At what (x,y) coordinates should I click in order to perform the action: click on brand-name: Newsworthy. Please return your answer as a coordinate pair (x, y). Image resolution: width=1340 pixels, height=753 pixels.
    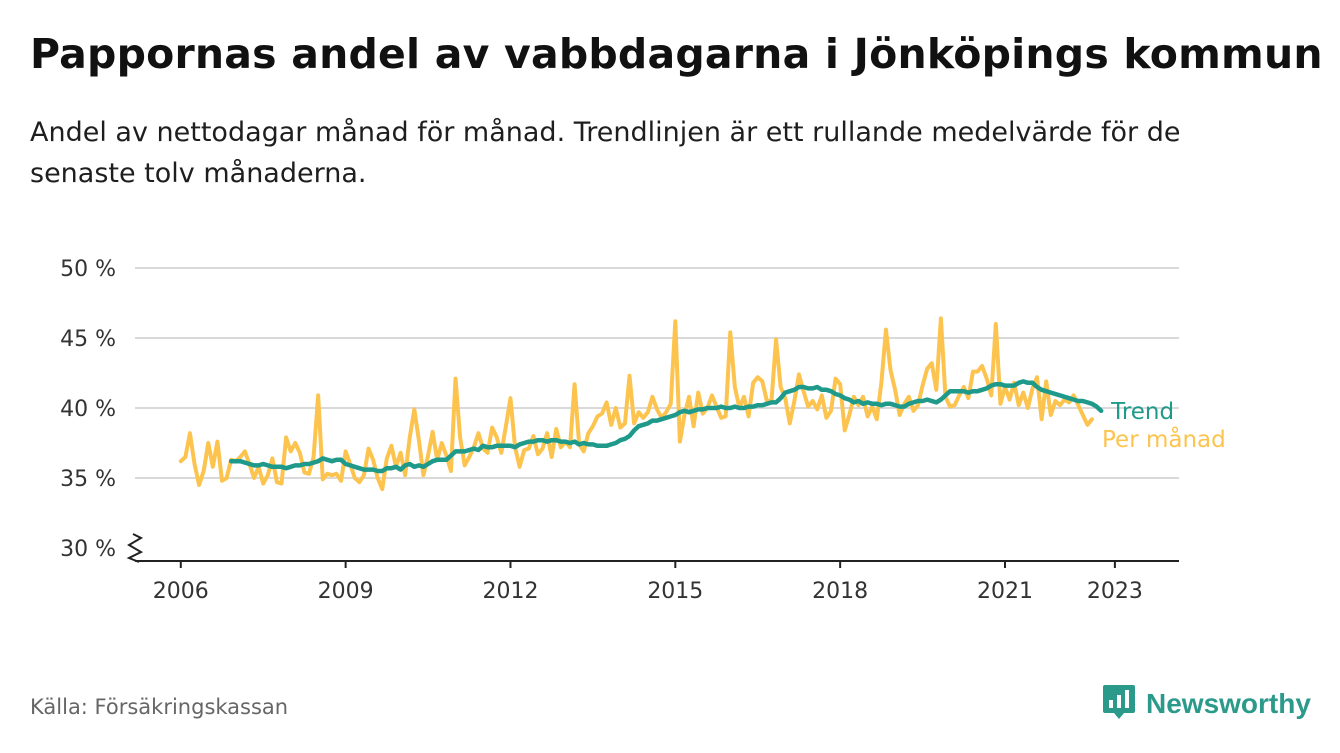
    Looking at the image, I should click on (1228, 703).